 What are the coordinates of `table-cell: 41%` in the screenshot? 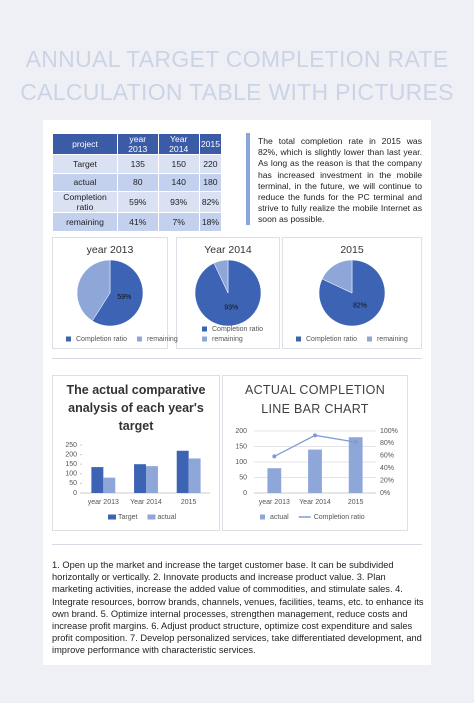 It's located at (137, 222).